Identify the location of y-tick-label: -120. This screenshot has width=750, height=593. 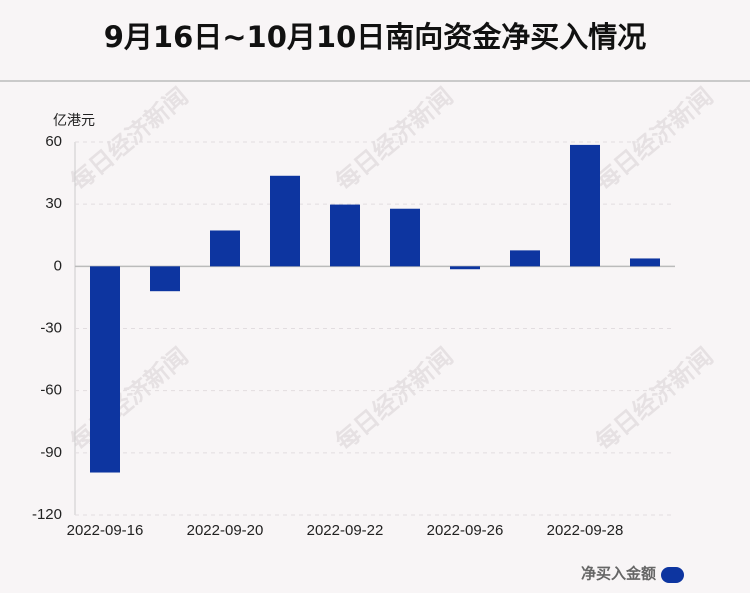
(47, 514).